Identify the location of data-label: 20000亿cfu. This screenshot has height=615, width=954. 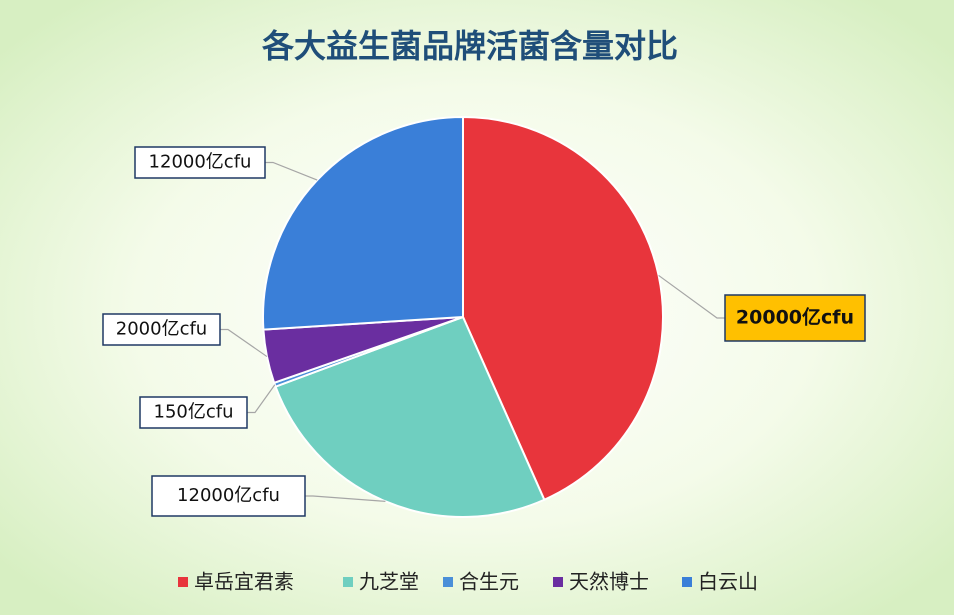
(795, 317).